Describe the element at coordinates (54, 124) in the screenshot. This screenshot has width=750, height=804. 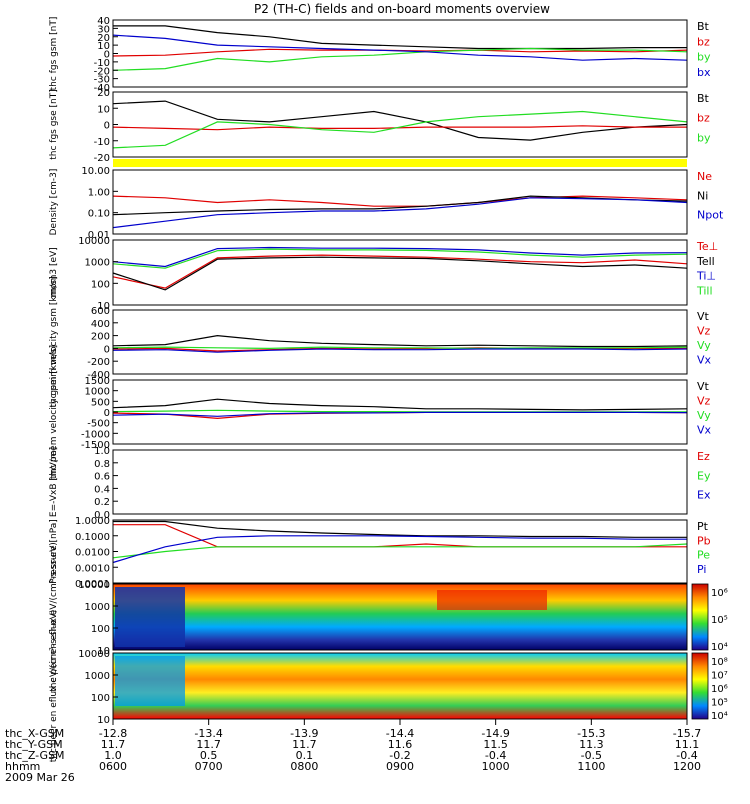
I see `y-axis-label: thc fgs gse [nT]` at that location.